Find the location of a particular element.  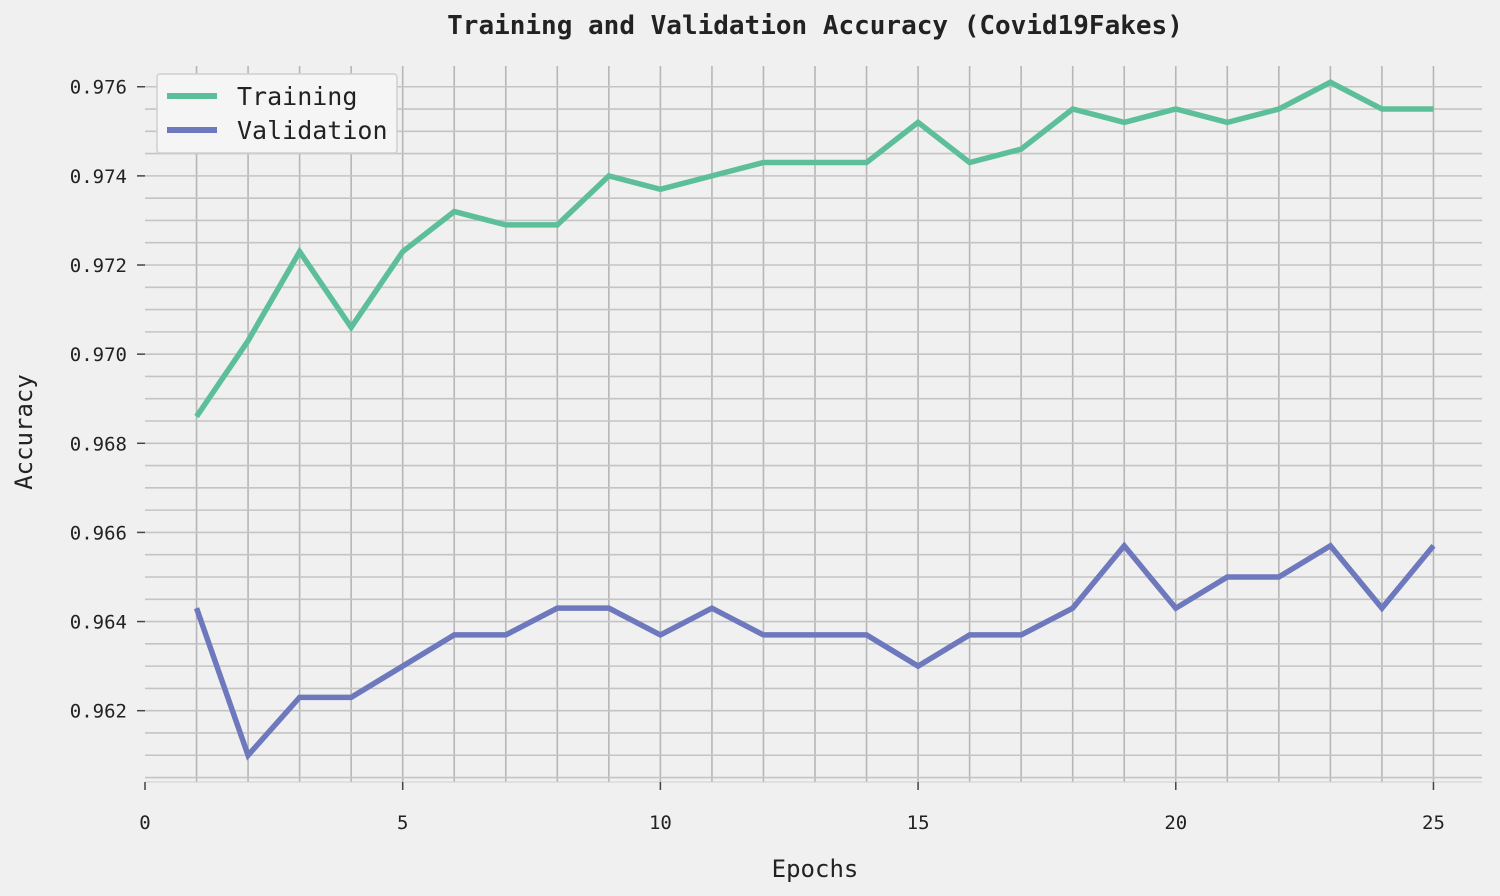

x-tick-label: 0 is located at coordinates (144, 823).